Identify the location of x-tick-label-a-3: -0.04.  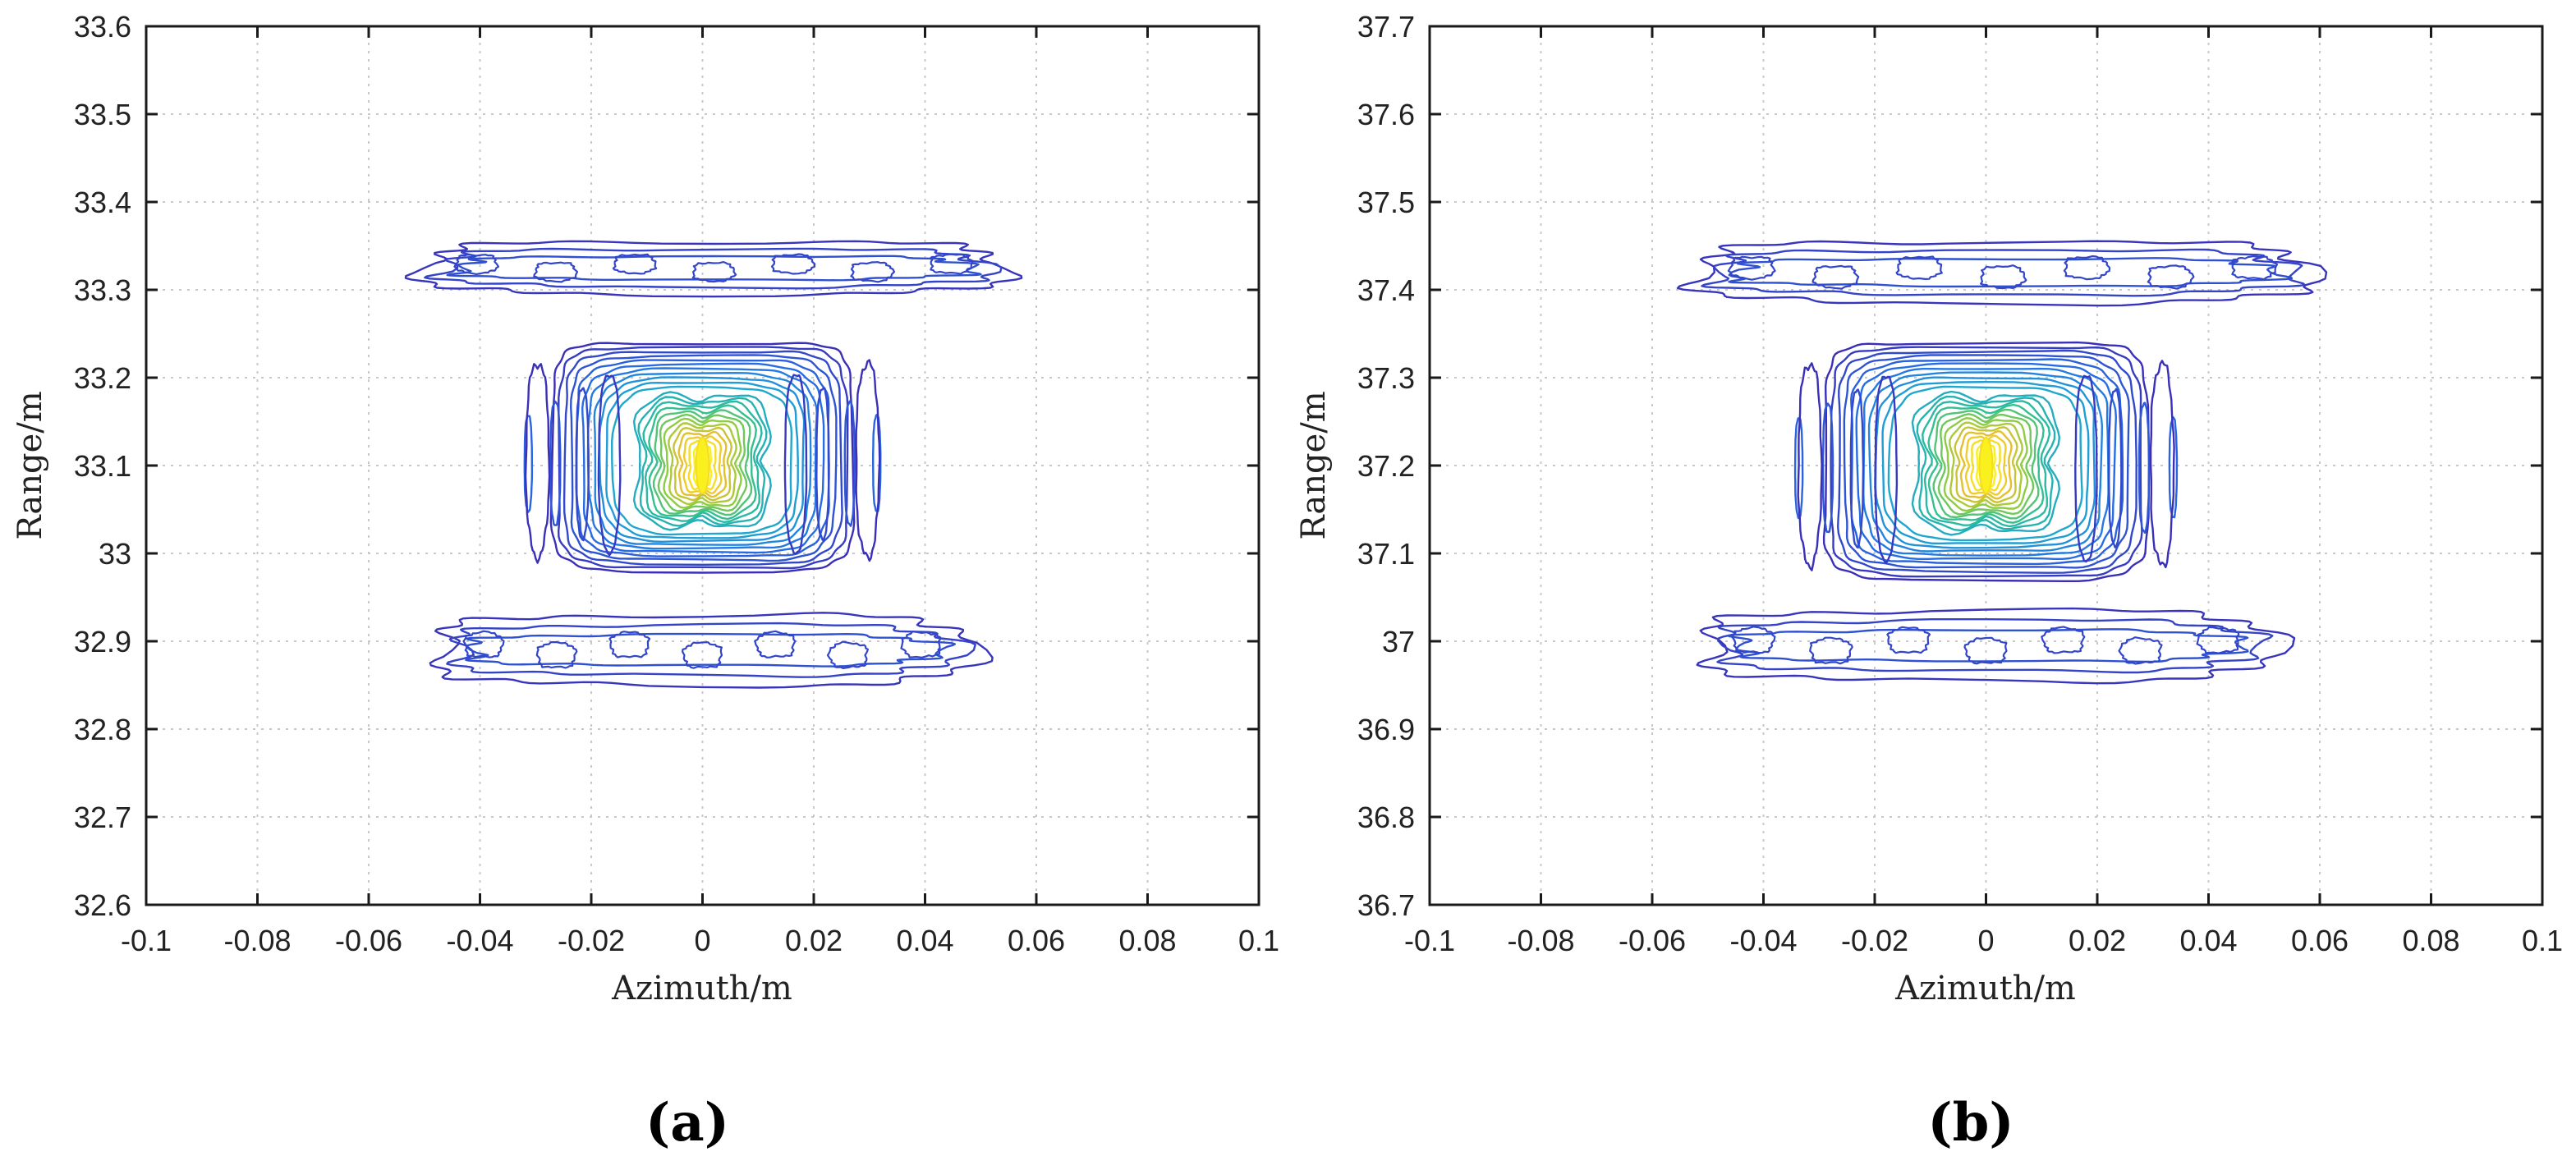
(479, 940).